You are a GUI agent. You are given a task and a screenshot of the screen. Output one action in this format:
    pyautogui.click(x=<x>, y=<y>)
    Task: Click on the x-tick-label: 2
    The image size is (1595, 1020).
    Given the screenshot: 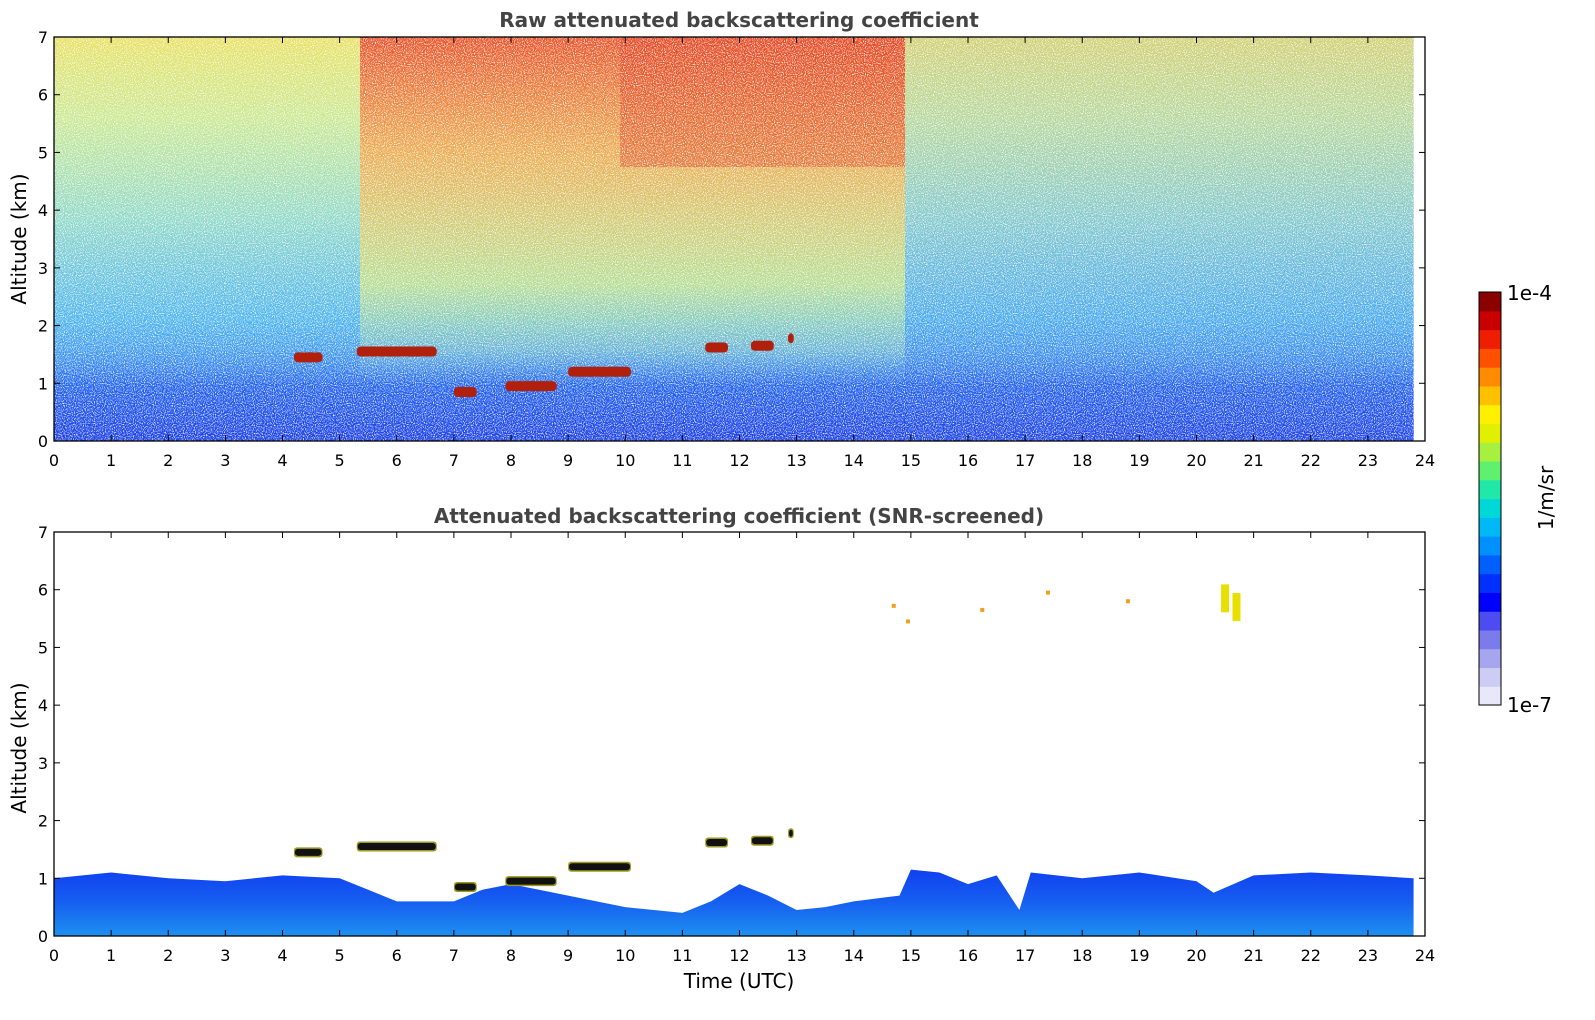 What is the action you would take?
    pyautogui.click(x=168, y=460)
    